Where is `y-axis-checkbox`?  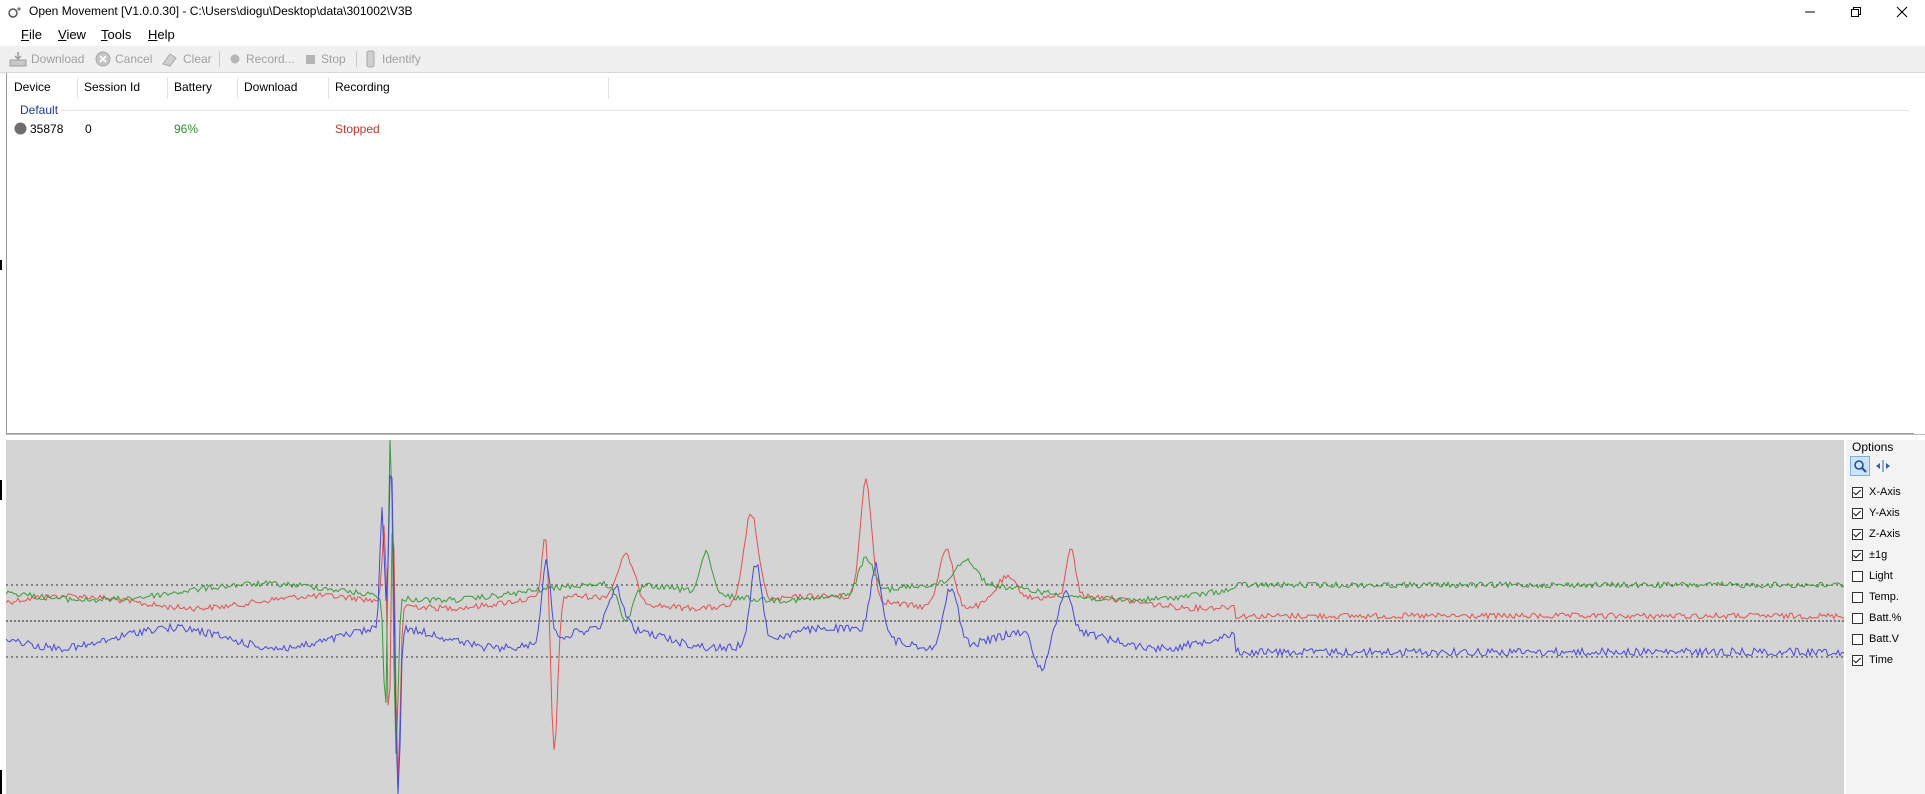
y-axis-checkbox is located at coordinates (1857, 513).